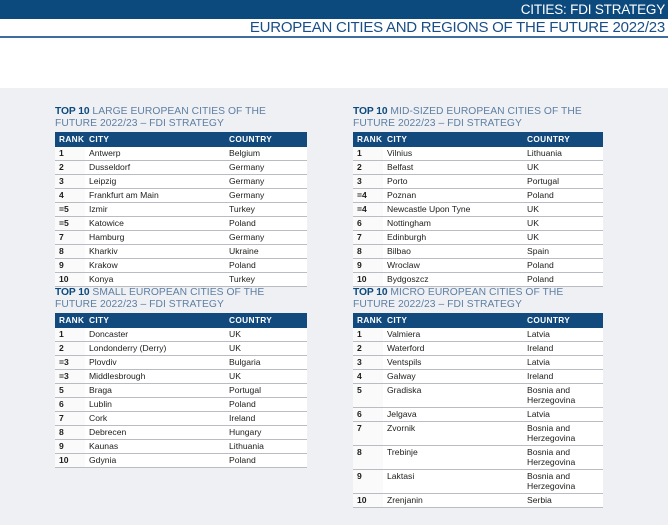 The image size is (668, 525). Describe the element at coordinates (563, 414) in the screenshot. I see `country-cell: Latvia` at that location.